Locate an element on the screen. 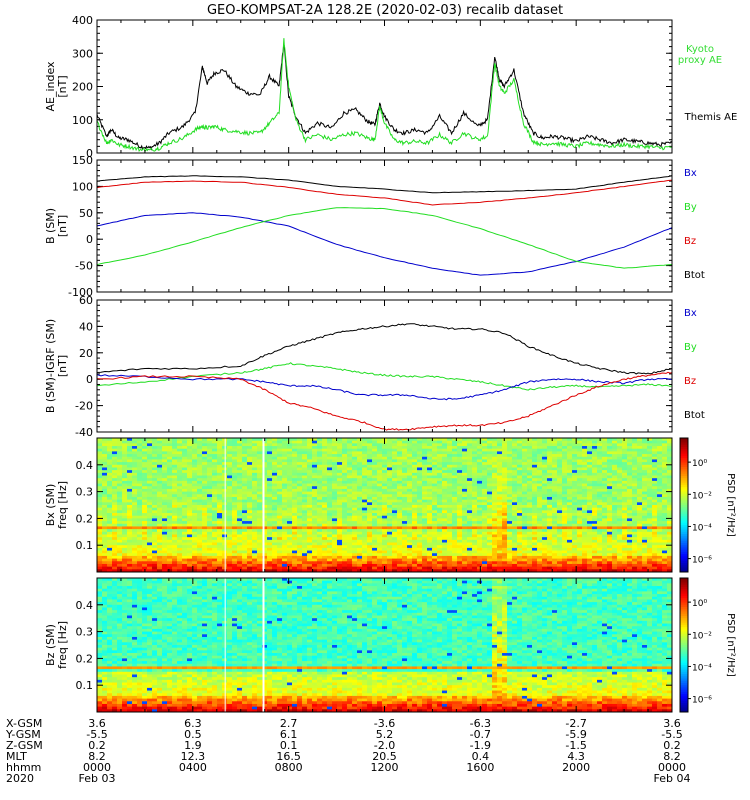  y-axis-label: AE_index is located at coordinates (50, 86).